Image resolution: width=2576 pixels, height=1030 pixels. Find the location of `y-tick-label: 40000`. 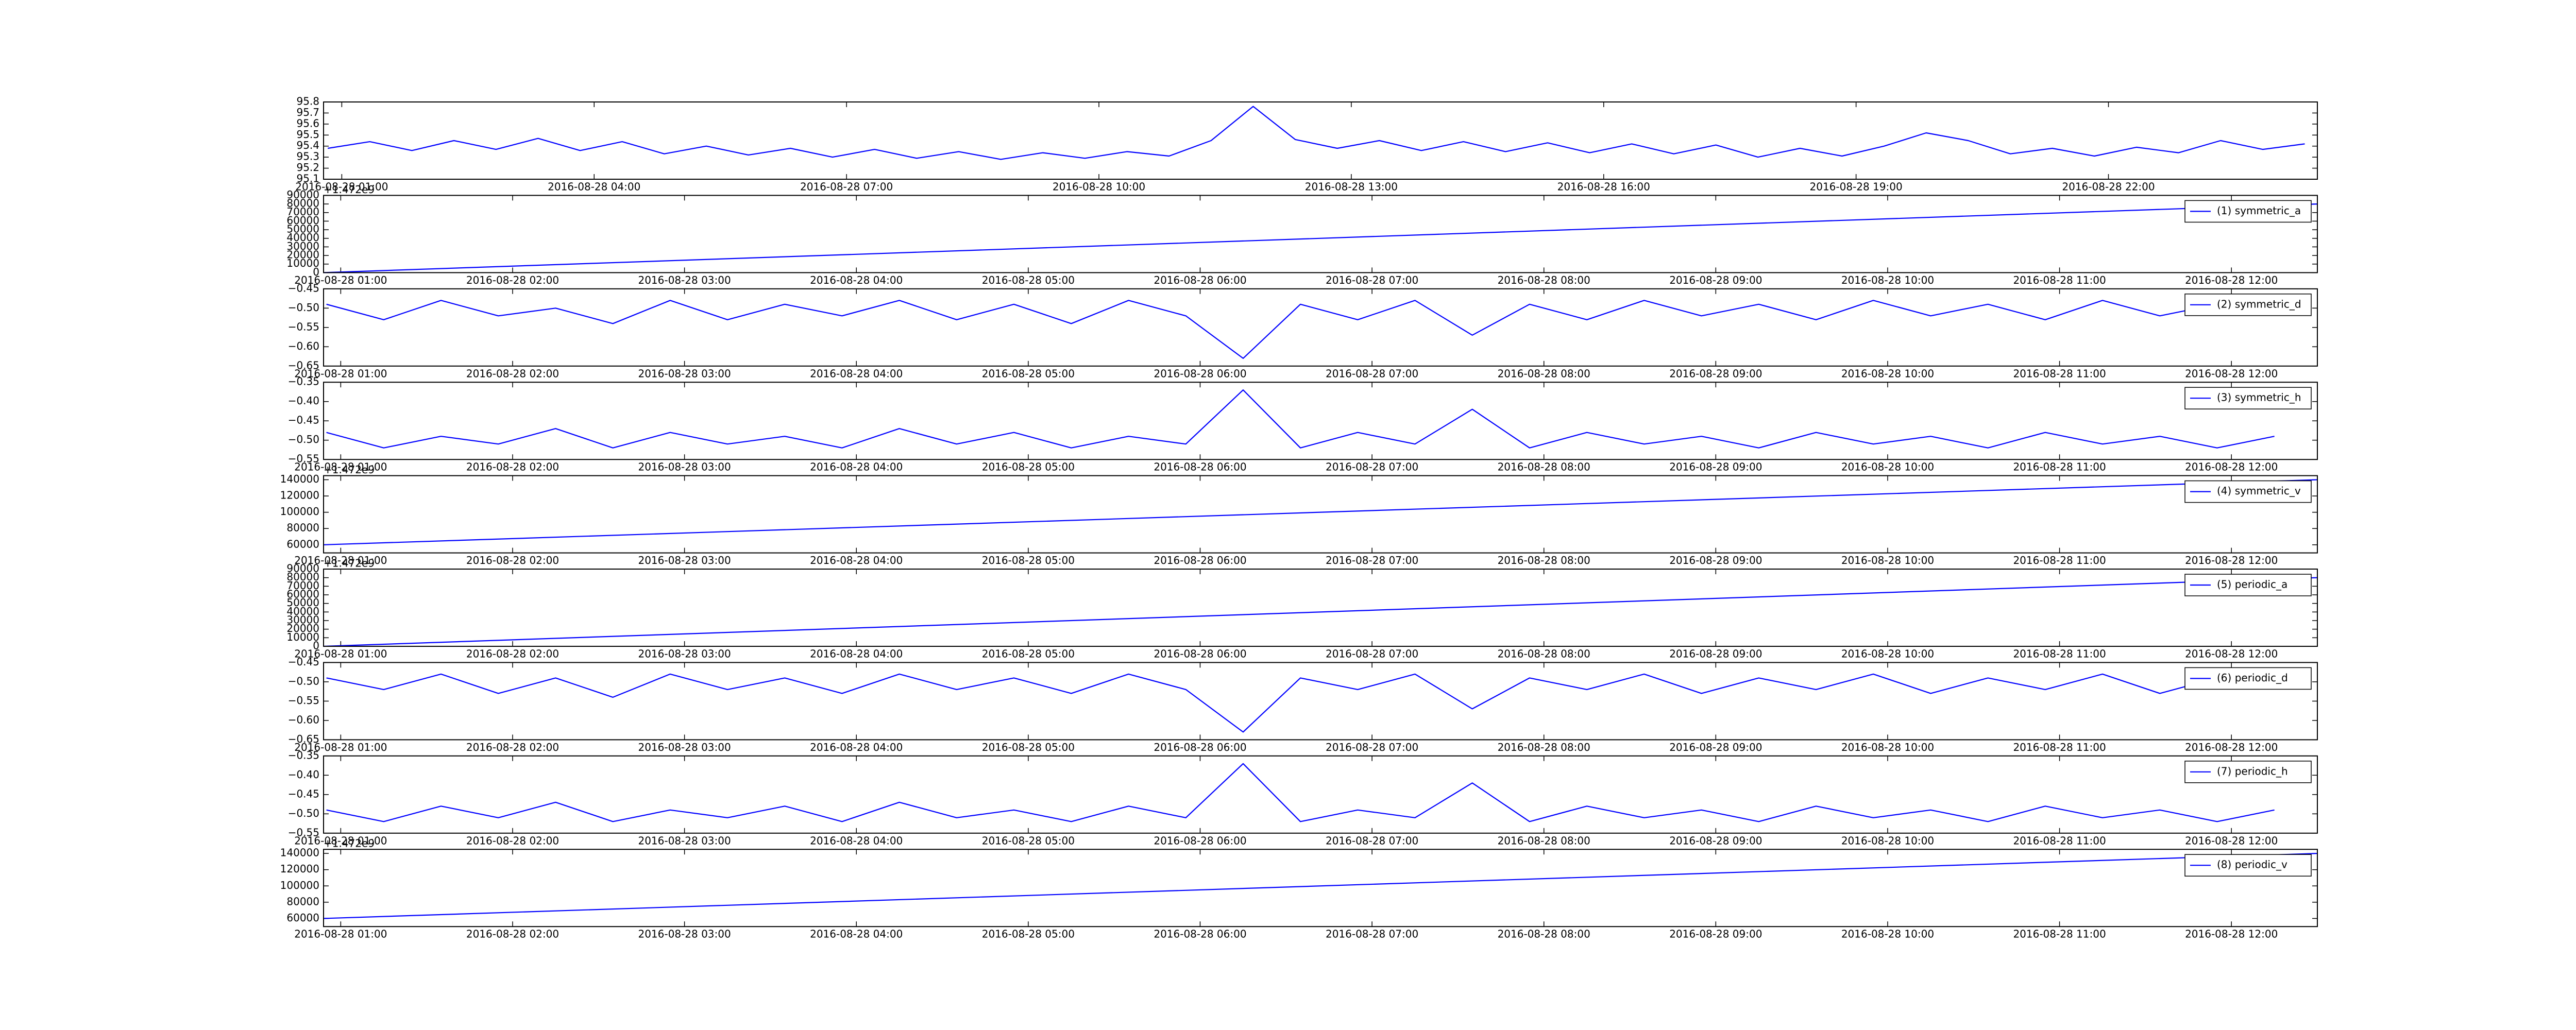

y-tick-label: 40000 is located at coordinates (302, 611).